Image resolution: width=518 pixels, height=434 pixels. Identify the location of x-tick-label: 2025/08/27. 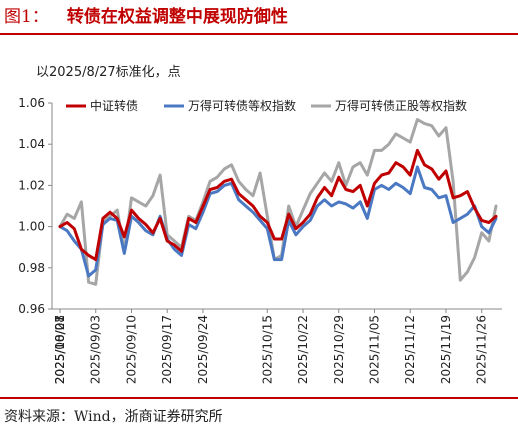
(60, 349).